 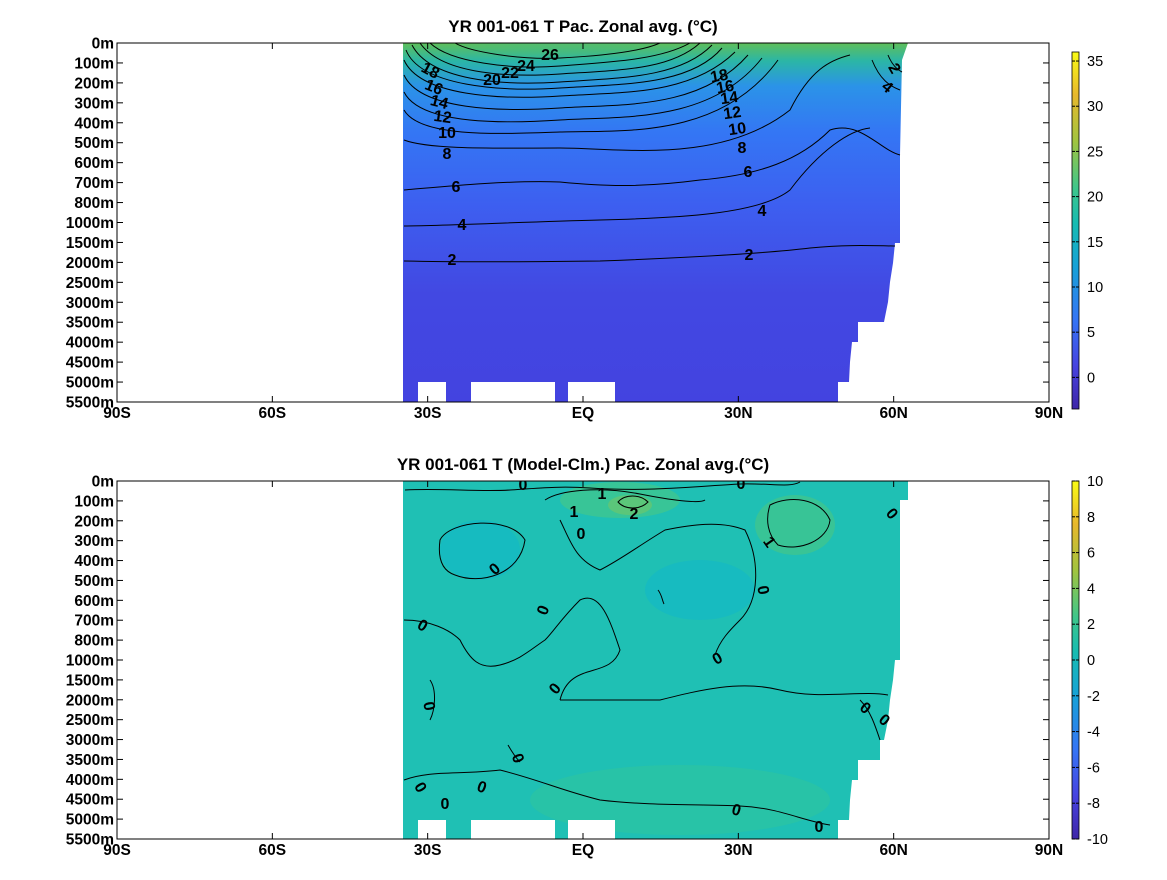 I want to click on colorbar-tick-label: -6, so click(x=1093, y=768).